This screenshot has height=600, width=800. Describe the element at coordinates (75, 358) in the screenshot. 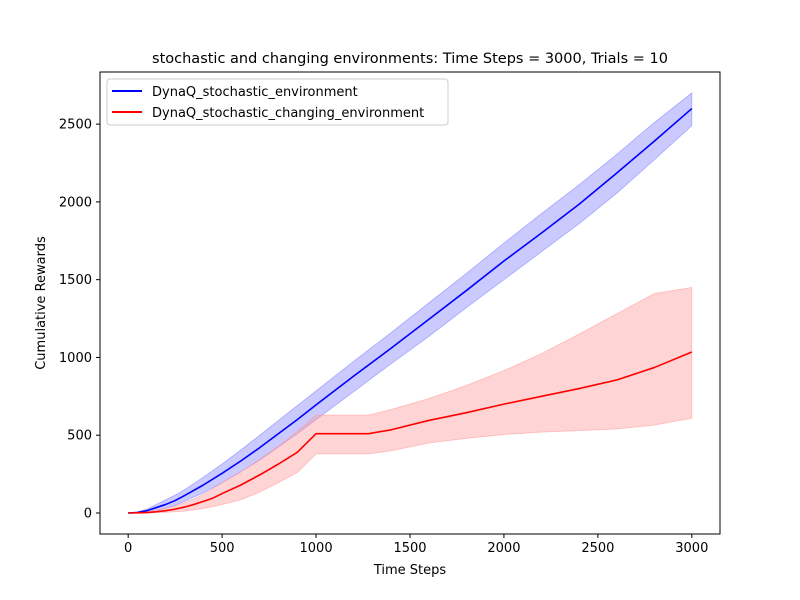

I see `y-tick-label: 1000` at that location.